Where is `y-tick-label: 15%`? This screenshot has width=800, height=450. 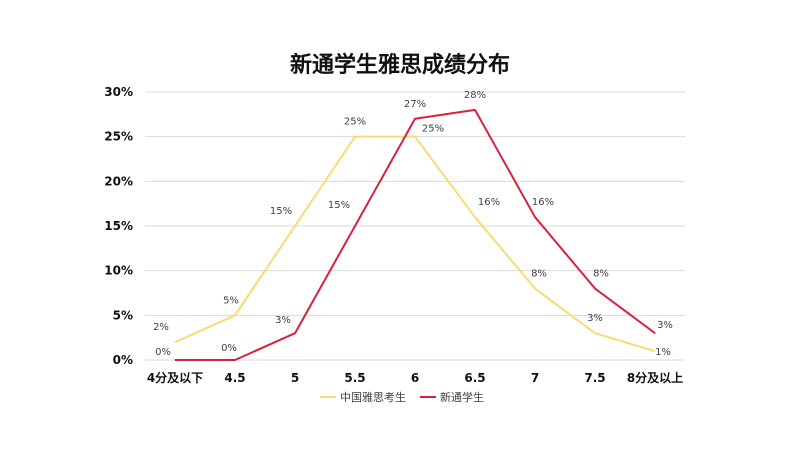 y-tick-label: 15% is located at coordinates (118, 226).